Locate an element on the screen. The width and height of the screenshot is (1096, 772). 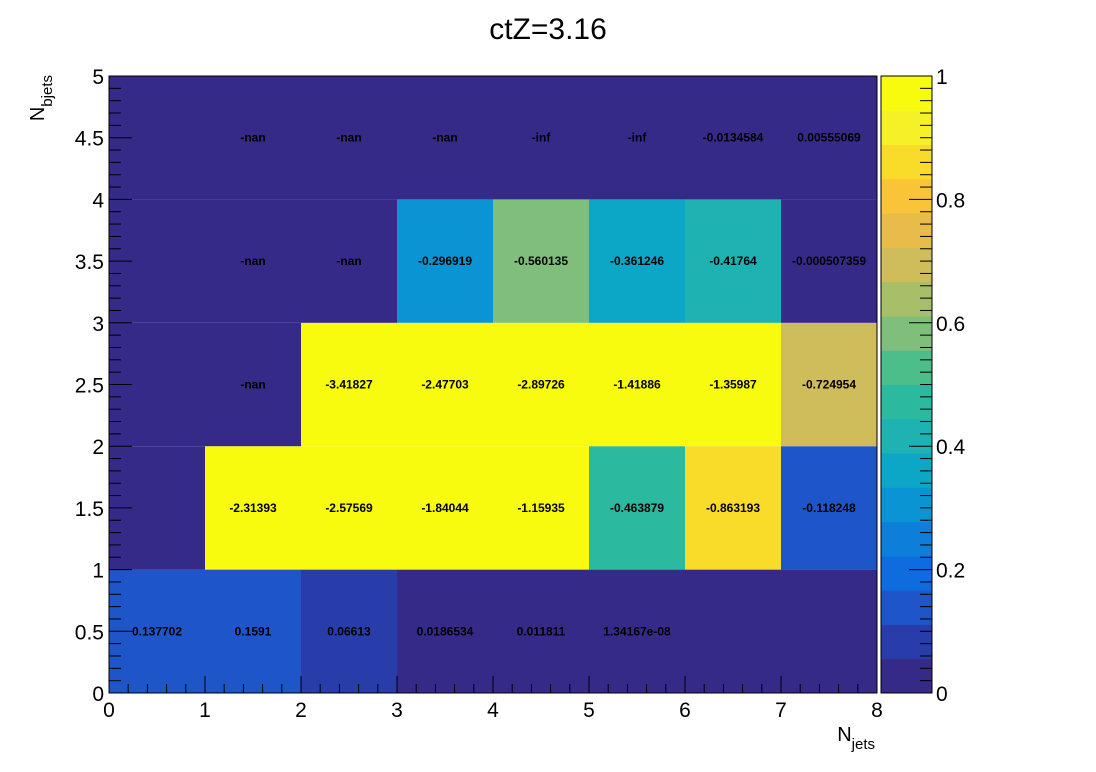
cell-value-label: -0.41764 is located at coordinates (733, 261).